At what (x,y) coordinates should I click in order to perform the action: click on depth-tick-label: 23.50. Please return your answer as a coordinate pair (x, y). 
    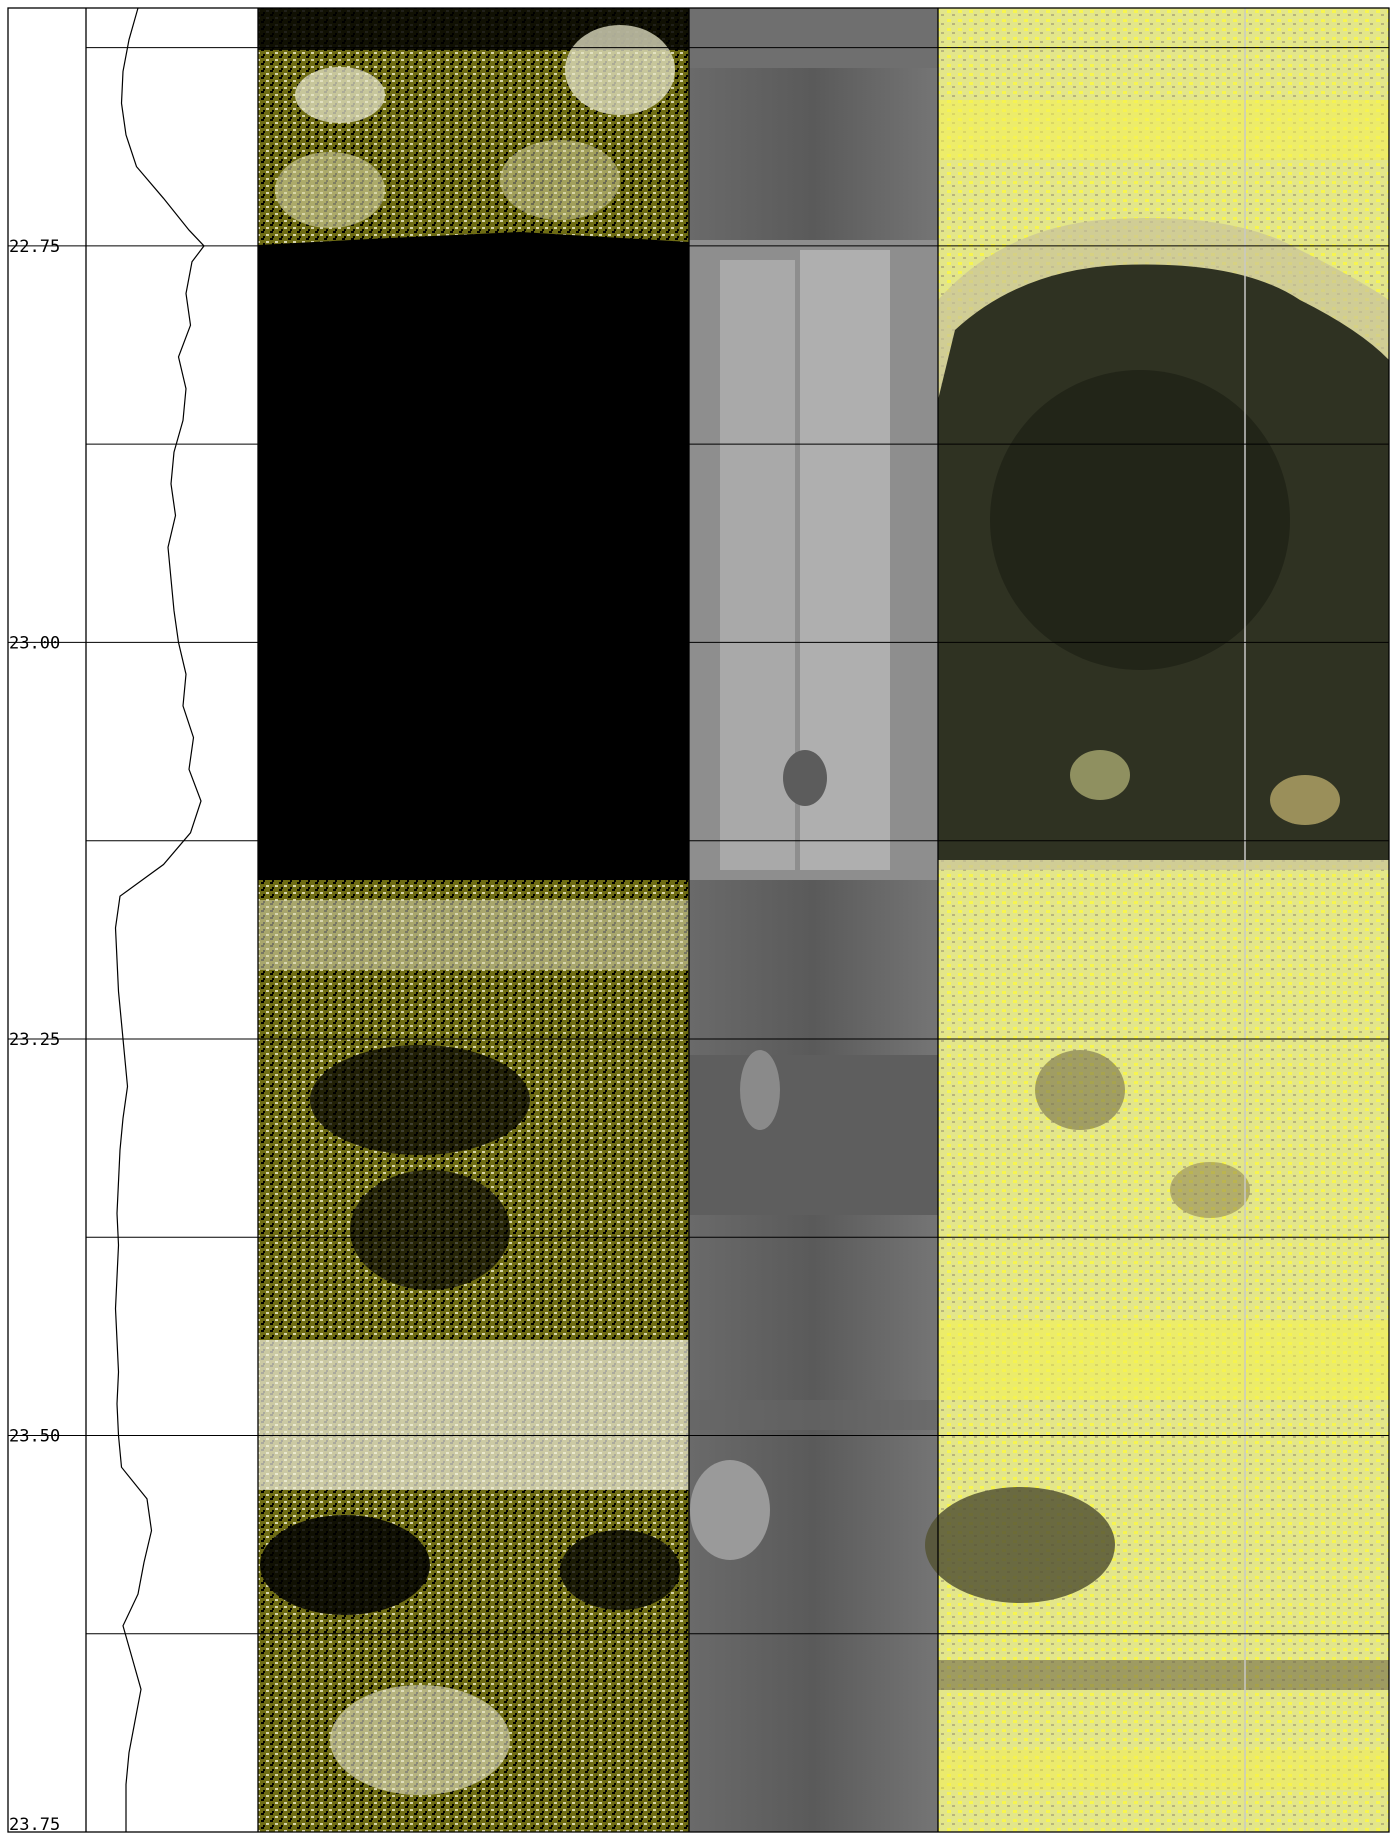
    Looking at the image, I should click on (34, 1436).